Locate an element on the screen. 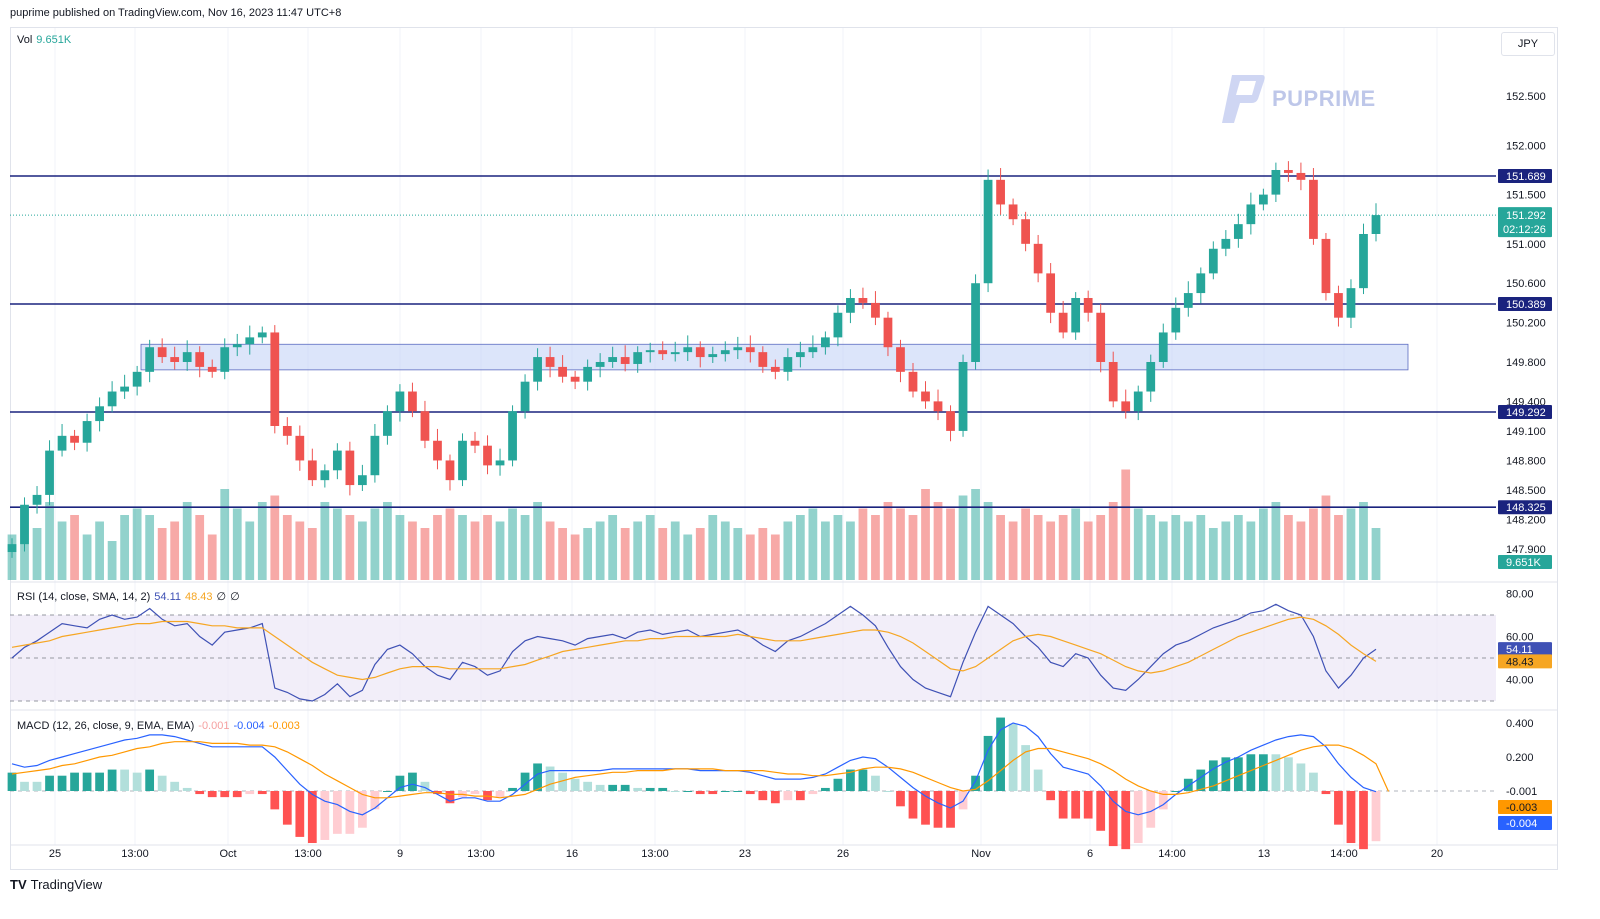 This screenshot has width=1600, height=919. rsi-band-fill is located at coordinates (753, 658).